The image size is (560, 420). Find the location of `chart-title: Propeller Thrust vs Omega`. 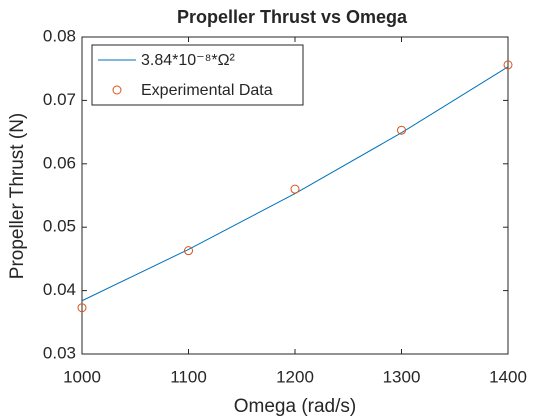

chart-title: Propeller Thrust vs Omega is located at coordinates (292, 17).